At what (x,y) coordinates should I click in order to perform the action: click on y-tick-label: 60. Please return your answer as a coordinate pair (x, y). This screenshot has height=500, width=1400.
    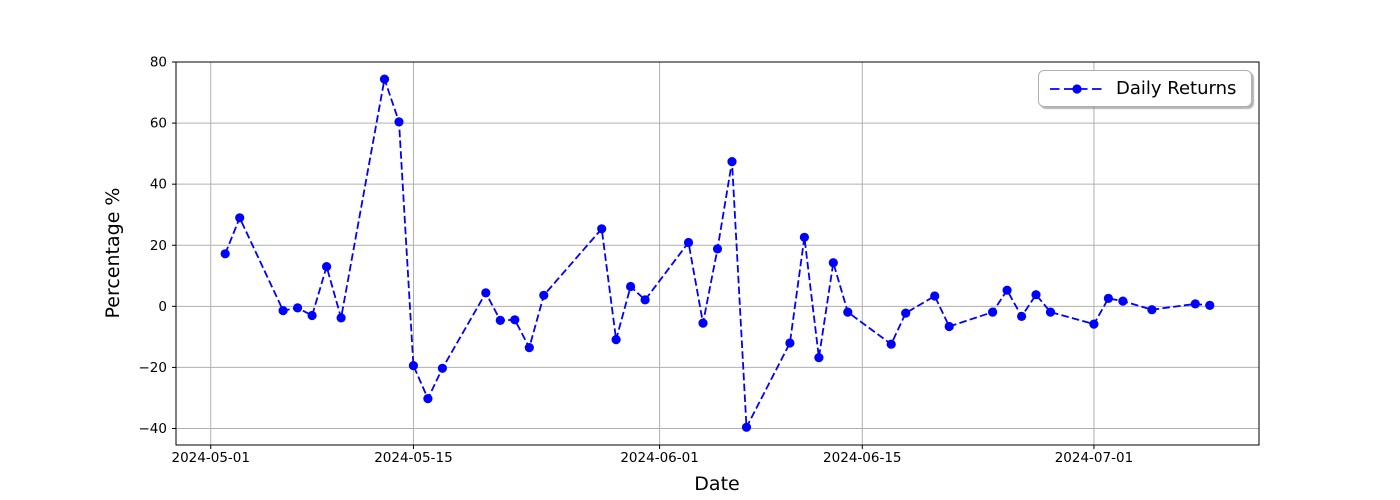
    Looking at the image, I should click on (158, 124).